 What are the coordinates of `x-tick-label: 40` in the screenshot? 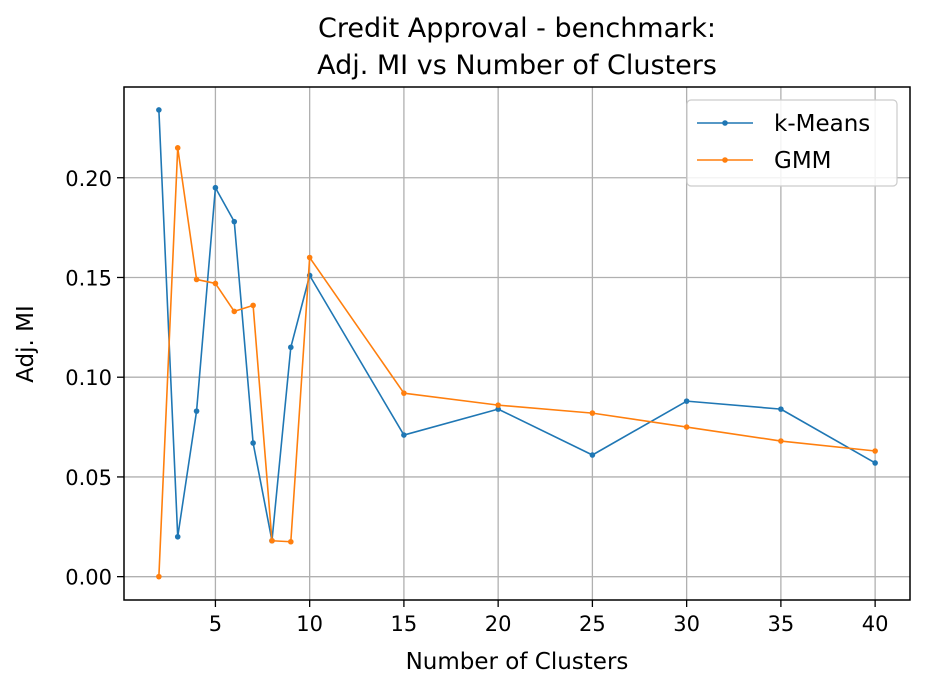 It's located at (875, 624).